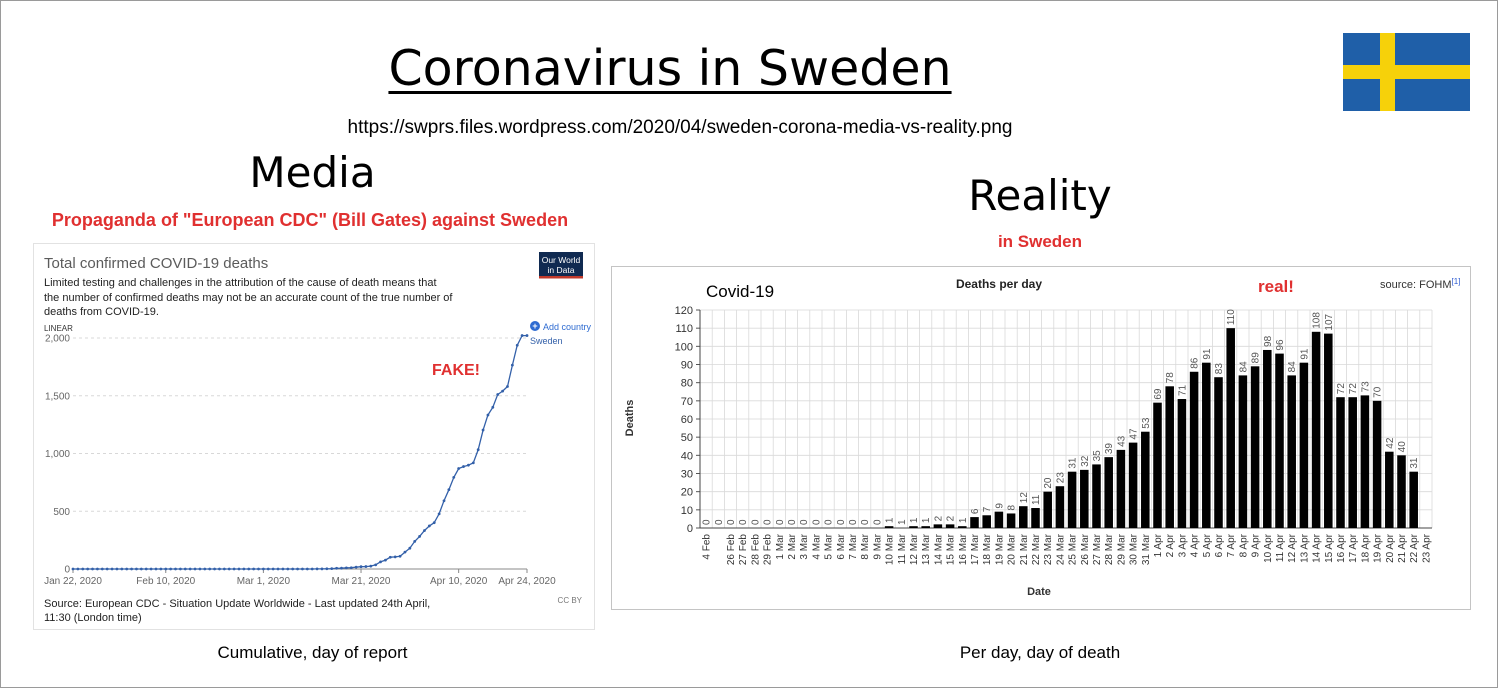  Describe the element at coordinates (264, 581) in the screenshot. I see `x-tick-label: Mar 1, 2020` at that location.